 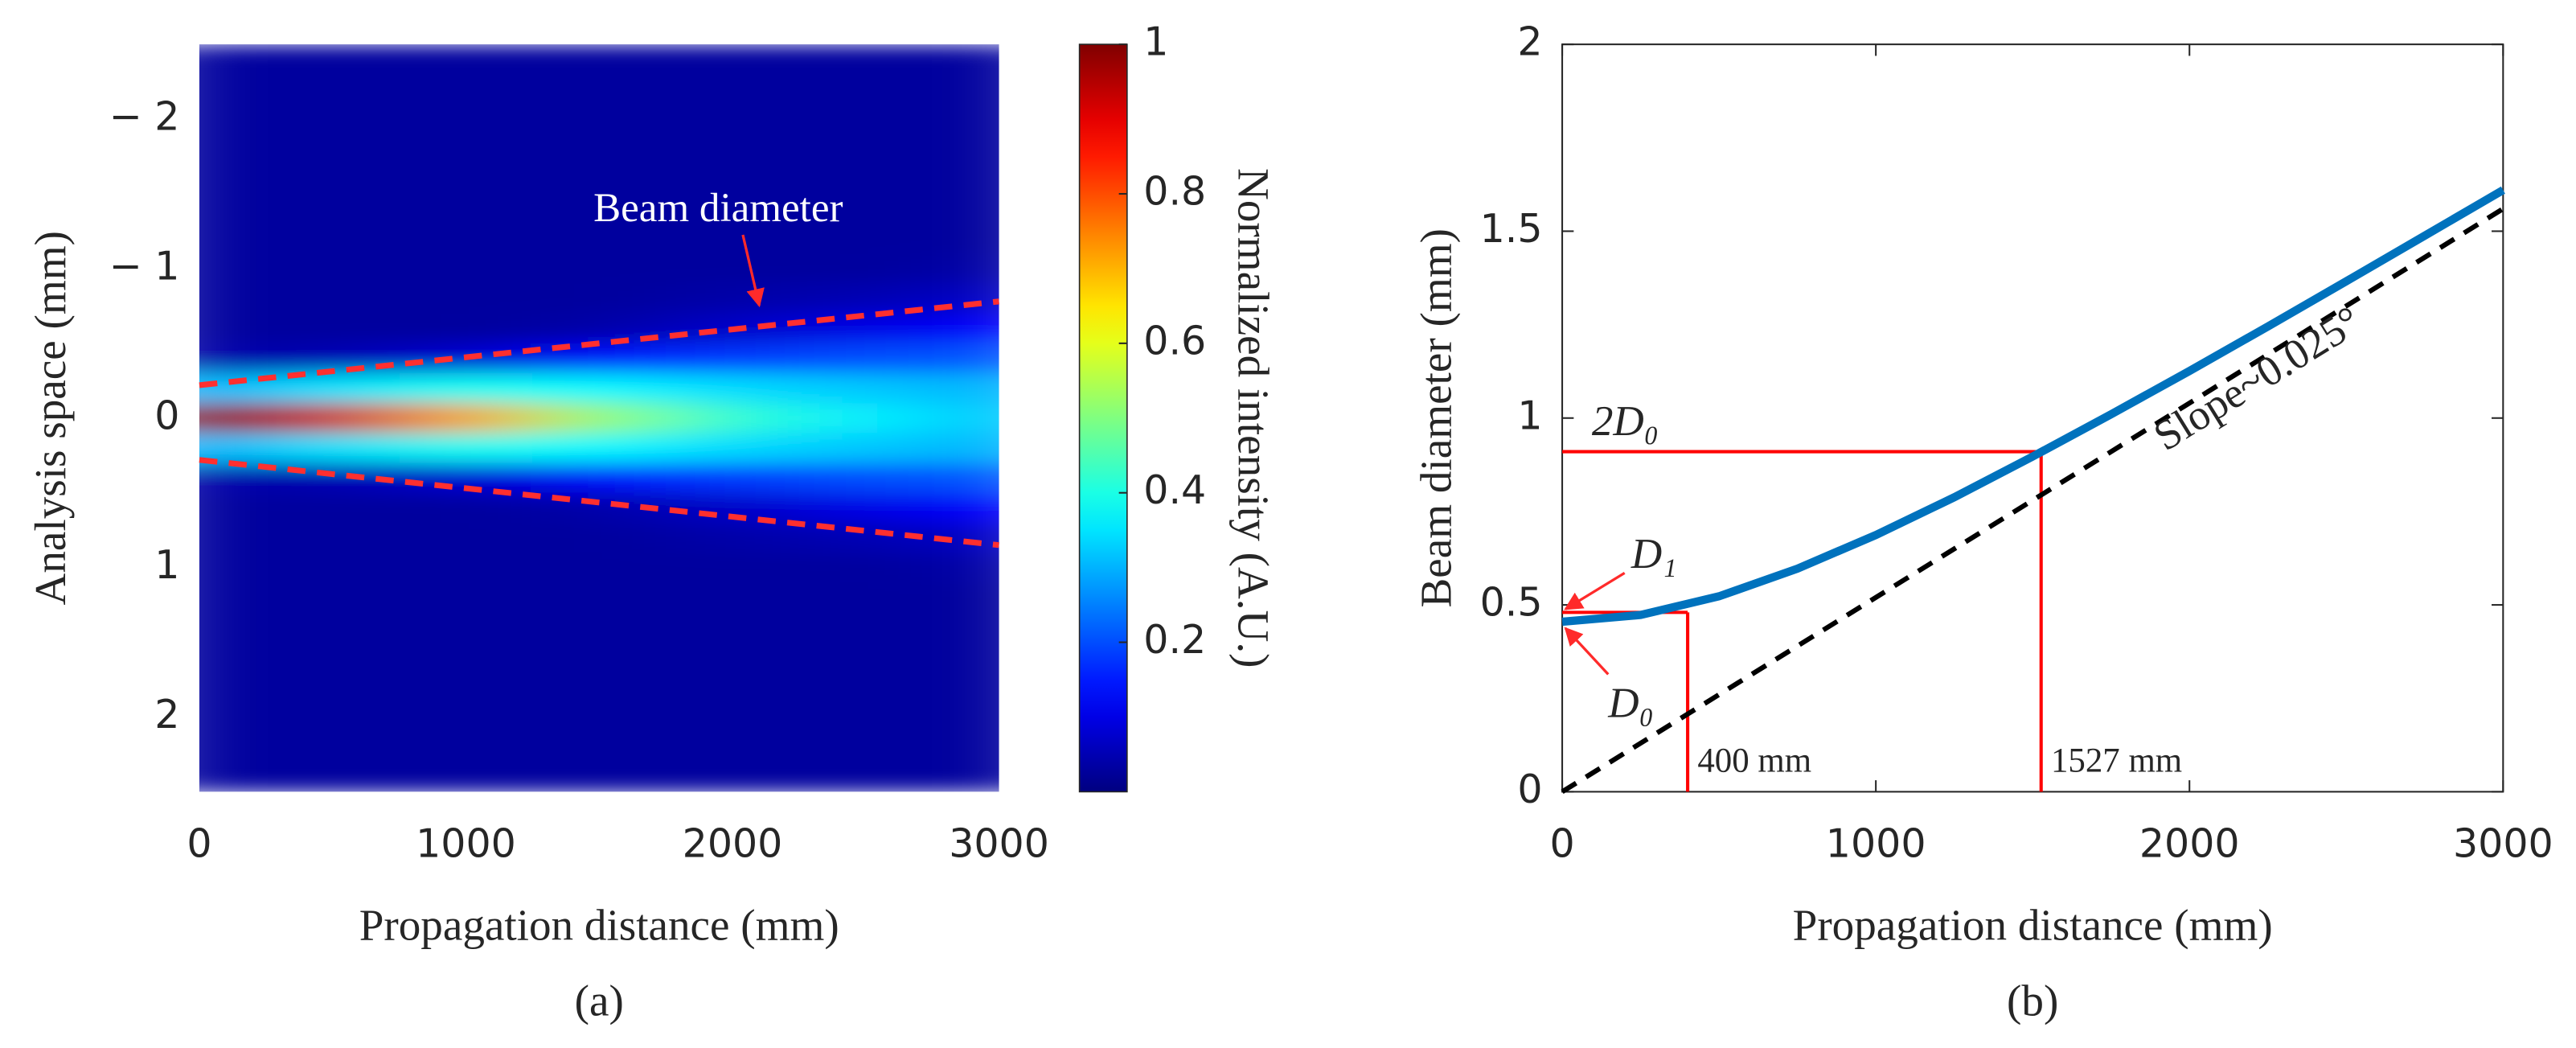 I want to click on colorbar-tick-label: 0.8, so click(x=1174, y=191).